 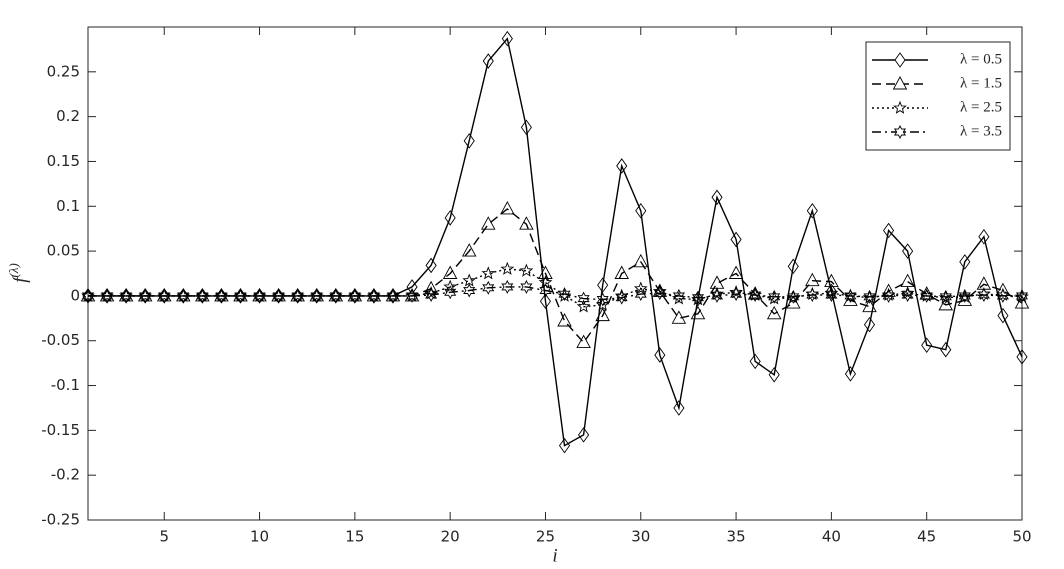 I want to click on legend-label: λ = 1.5, so click(x=981, y=83).